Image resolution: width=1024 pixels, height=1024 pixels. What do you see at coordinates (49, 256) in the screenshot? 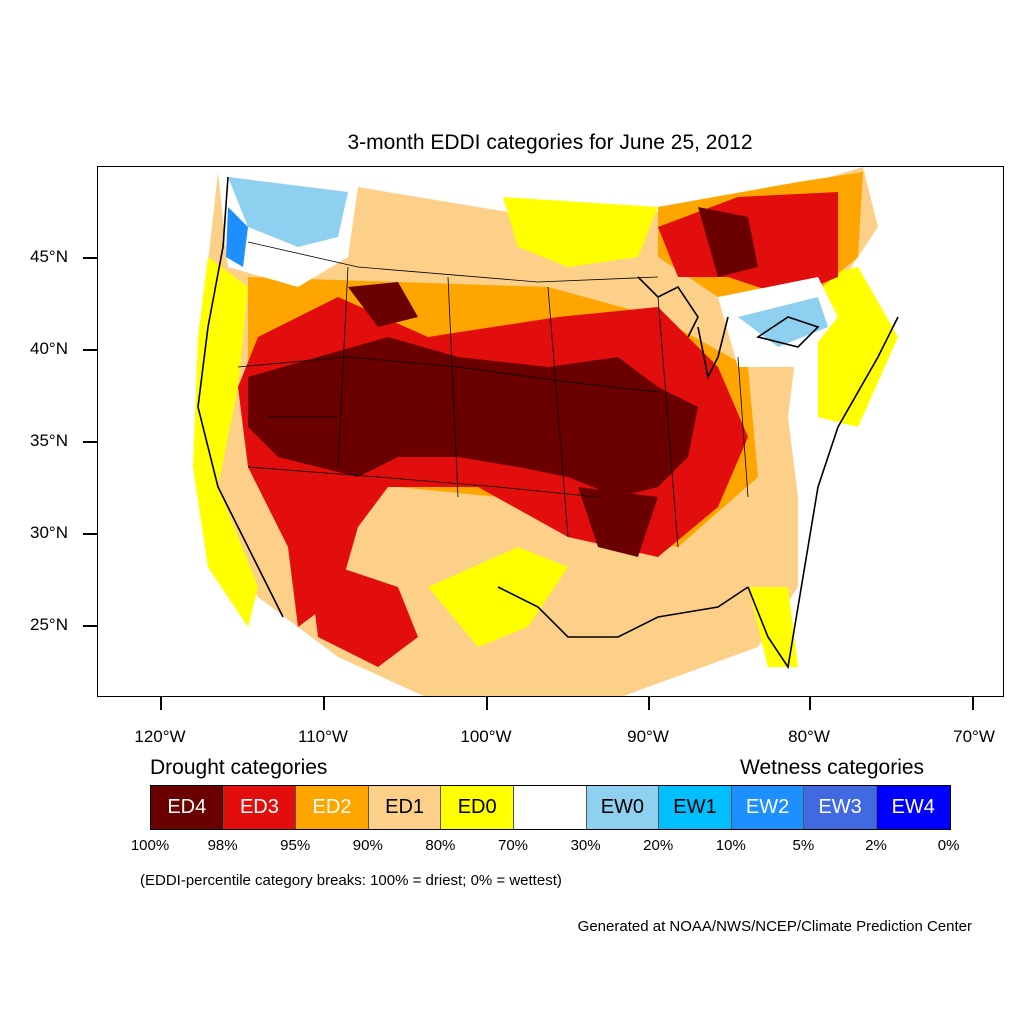
I see `lat-label-45: 45°N` at bounding box center [49, 256].